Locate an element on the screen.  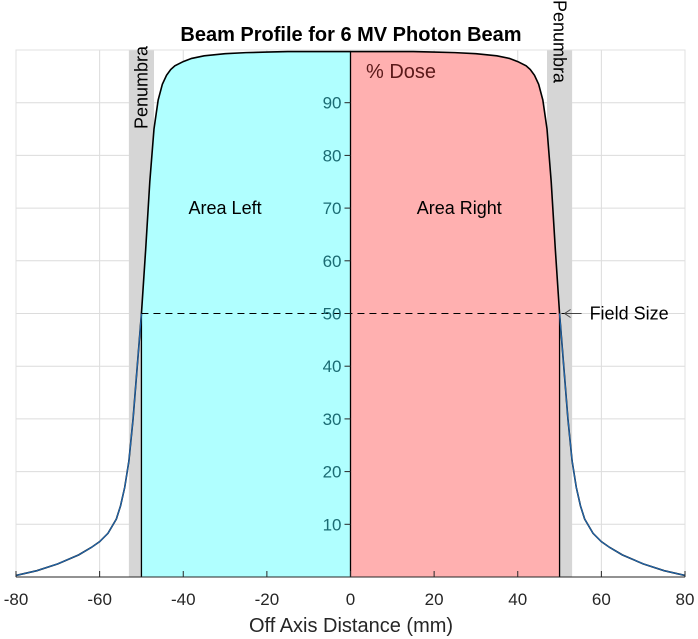
x-tick-label: 60 is located at coordinates (601, 599).